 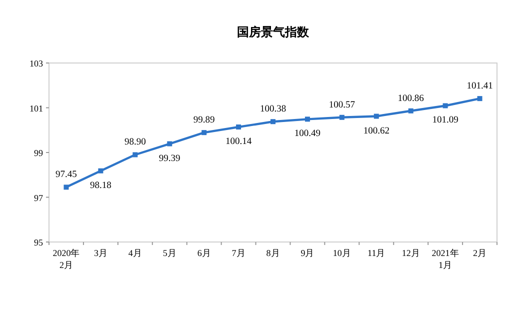 I want to click on text: 101.41, so click(x=479, y=87).